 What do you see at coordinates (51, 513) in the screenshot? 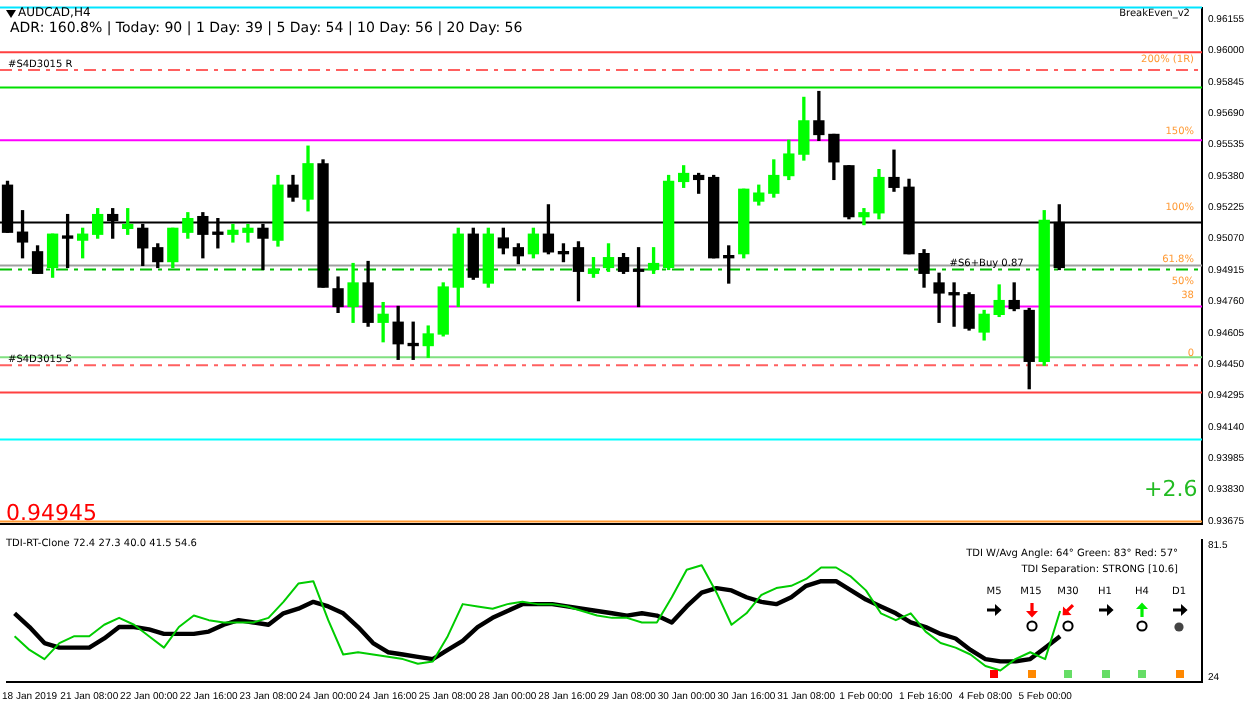
I see `annotation: 0.94945` at bounding box center [51, 513].